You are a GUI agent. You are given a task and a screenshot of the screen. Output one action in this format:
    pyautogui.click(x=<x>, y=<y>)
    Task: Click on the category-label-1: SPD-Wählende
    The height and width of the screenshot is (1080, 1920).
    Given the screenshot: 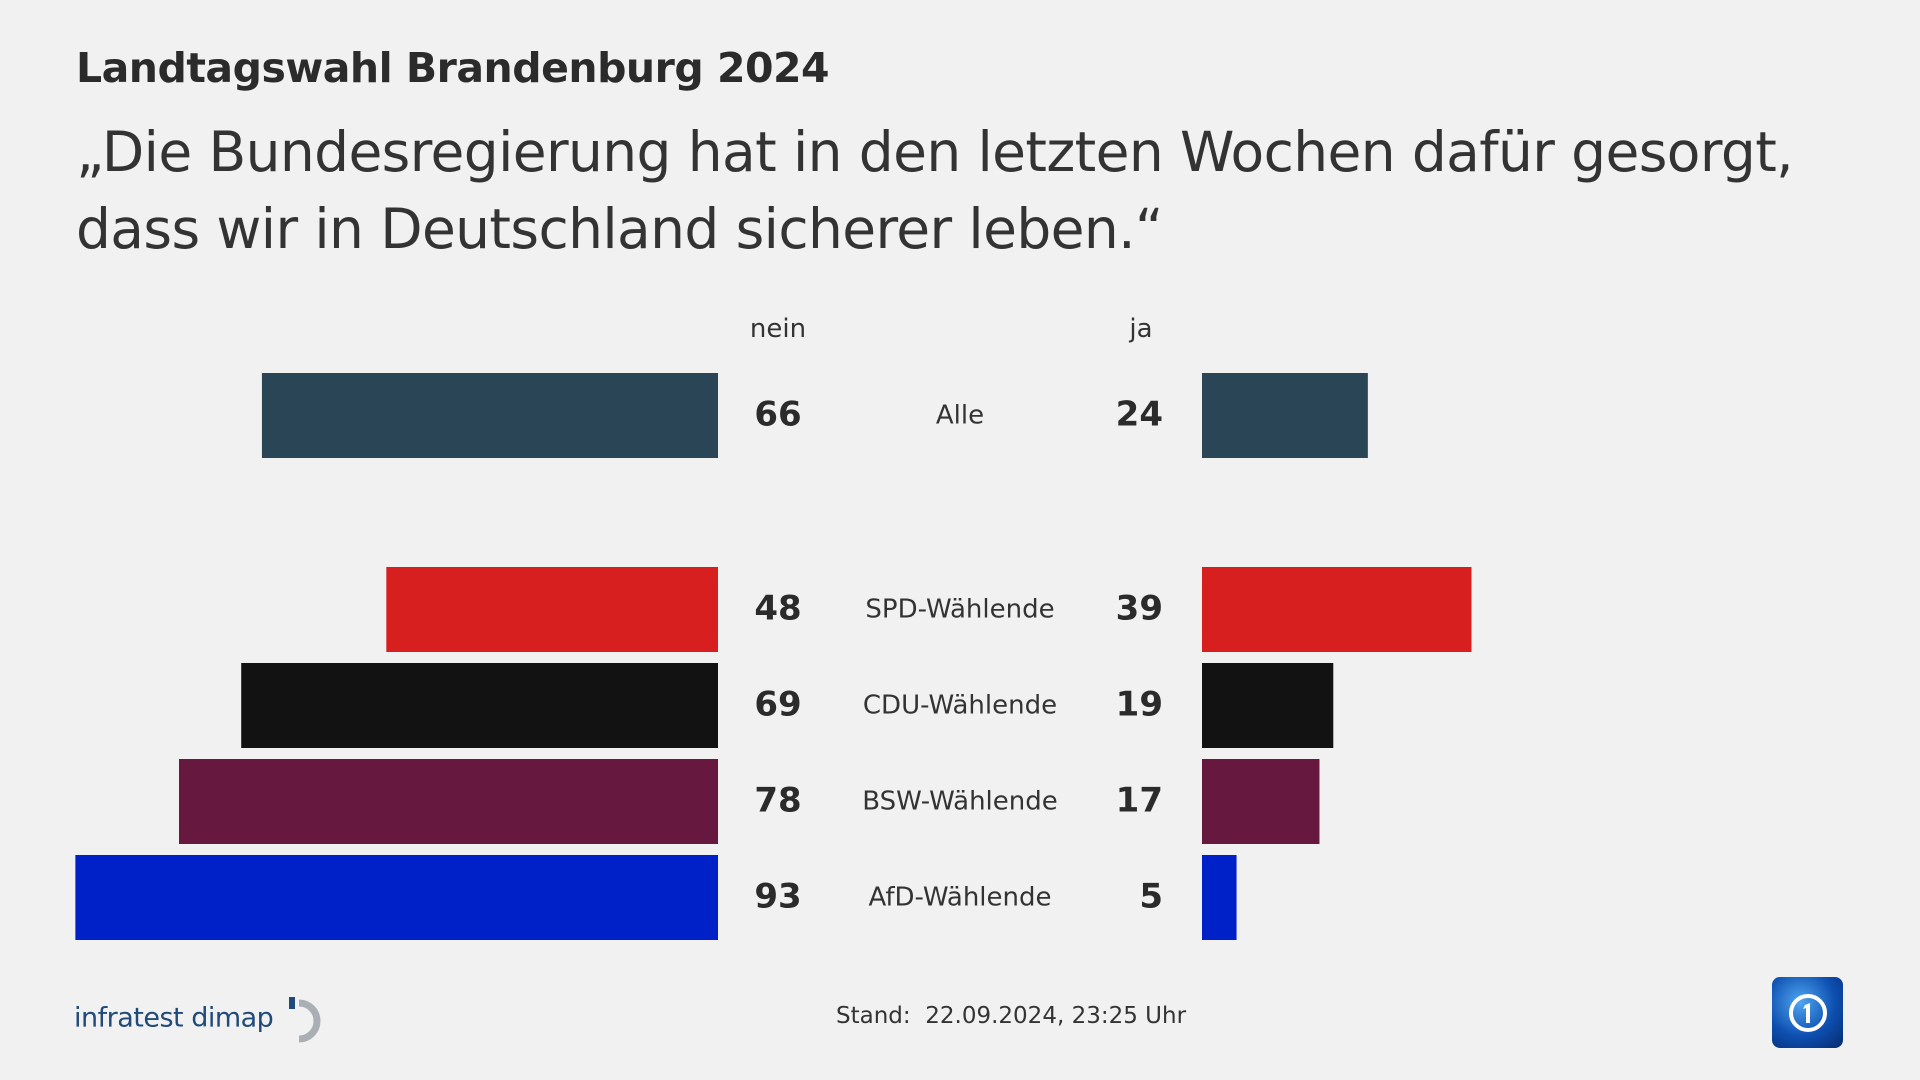 What is the action you would take?
    pyautogui.click(x=959, y=610)
    